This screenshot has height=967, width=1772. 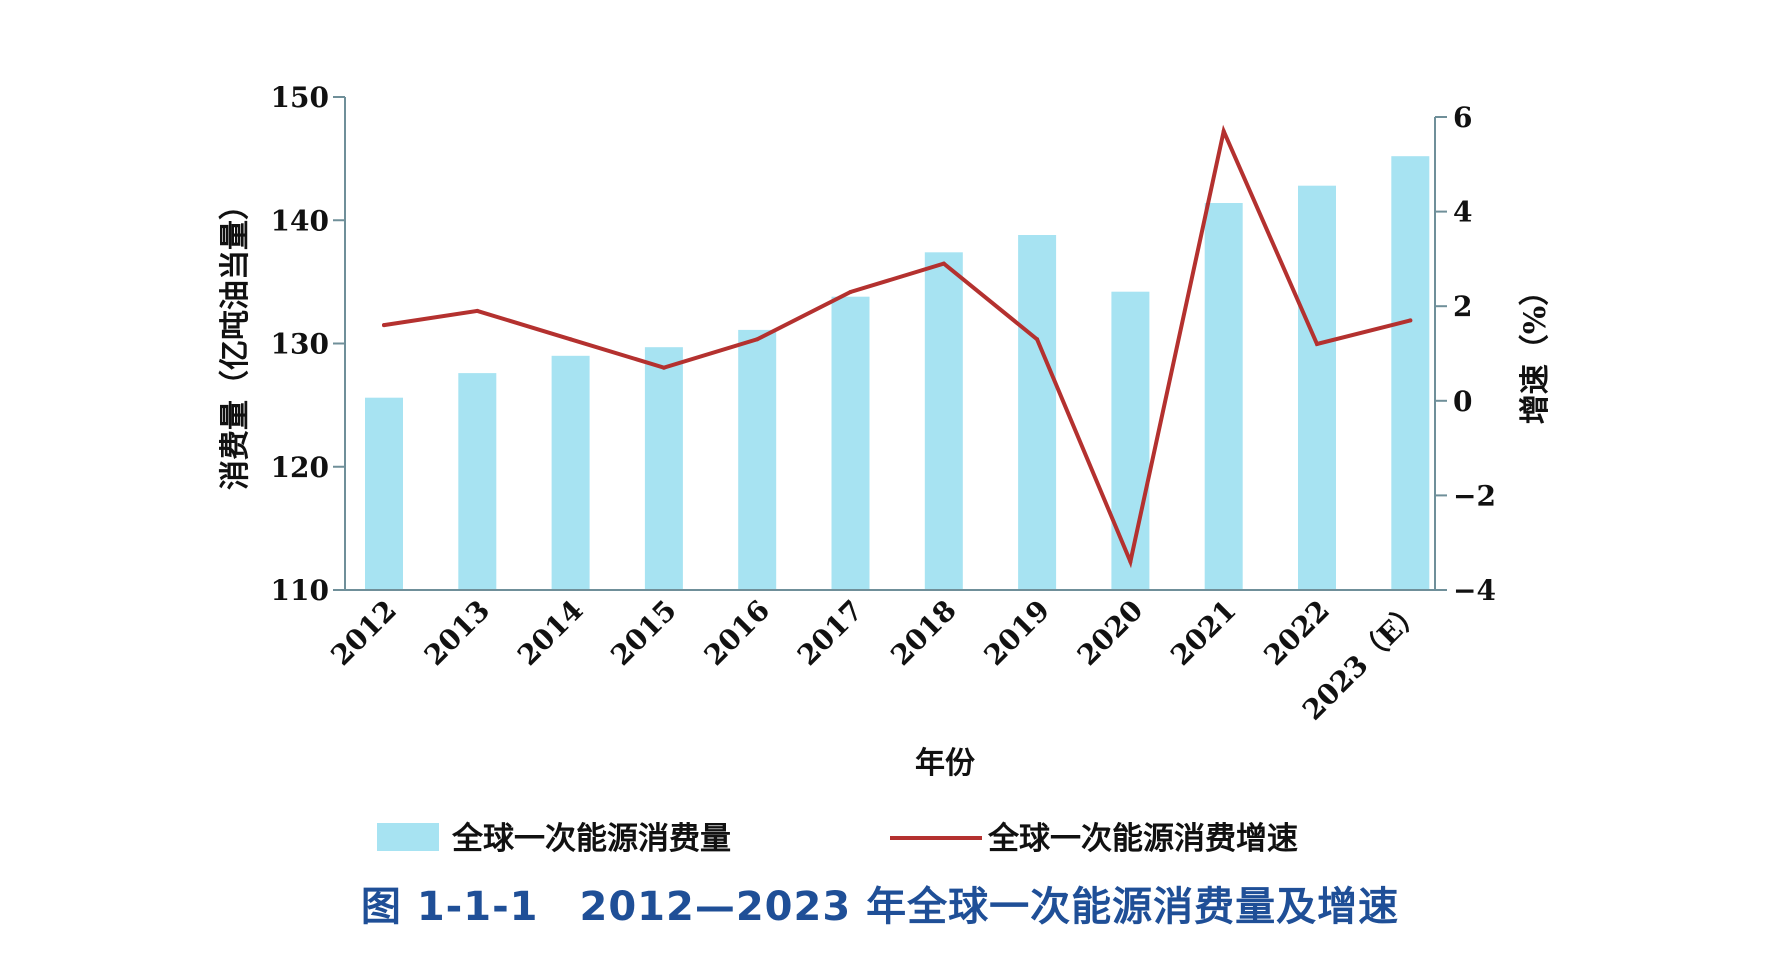 What do you see at coordinates (643, 633) in the screenshot?
I see `x-tick-label-3: 2015` at bounding box center [643, 633].